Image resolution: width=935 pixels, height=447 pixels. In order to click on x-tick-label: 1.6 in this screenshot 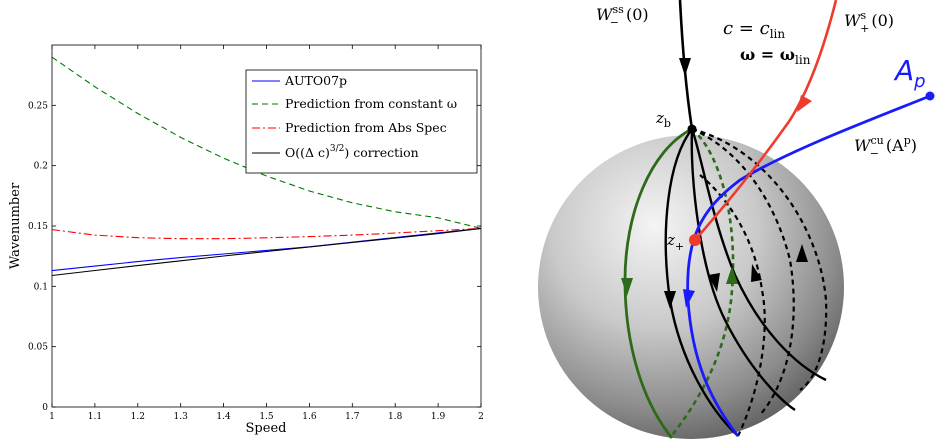, I will do `click(309, 417)`.